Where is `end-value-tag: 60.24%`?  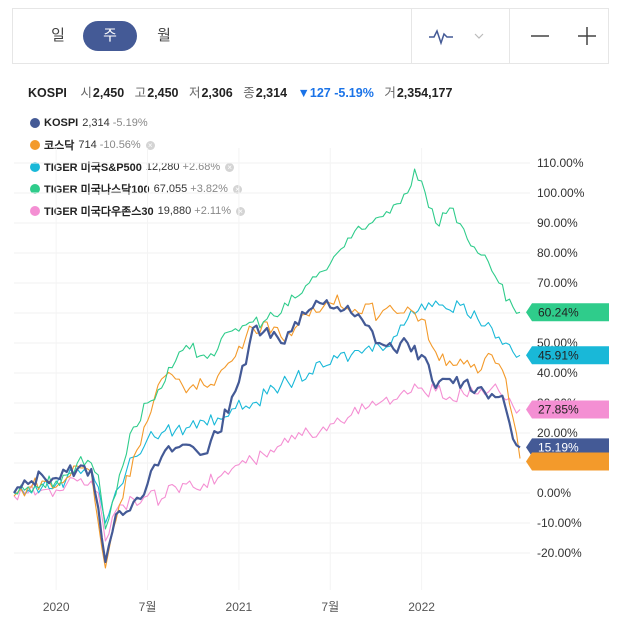 end-value-tag: 60.24% is located at coordinates (567, 312).